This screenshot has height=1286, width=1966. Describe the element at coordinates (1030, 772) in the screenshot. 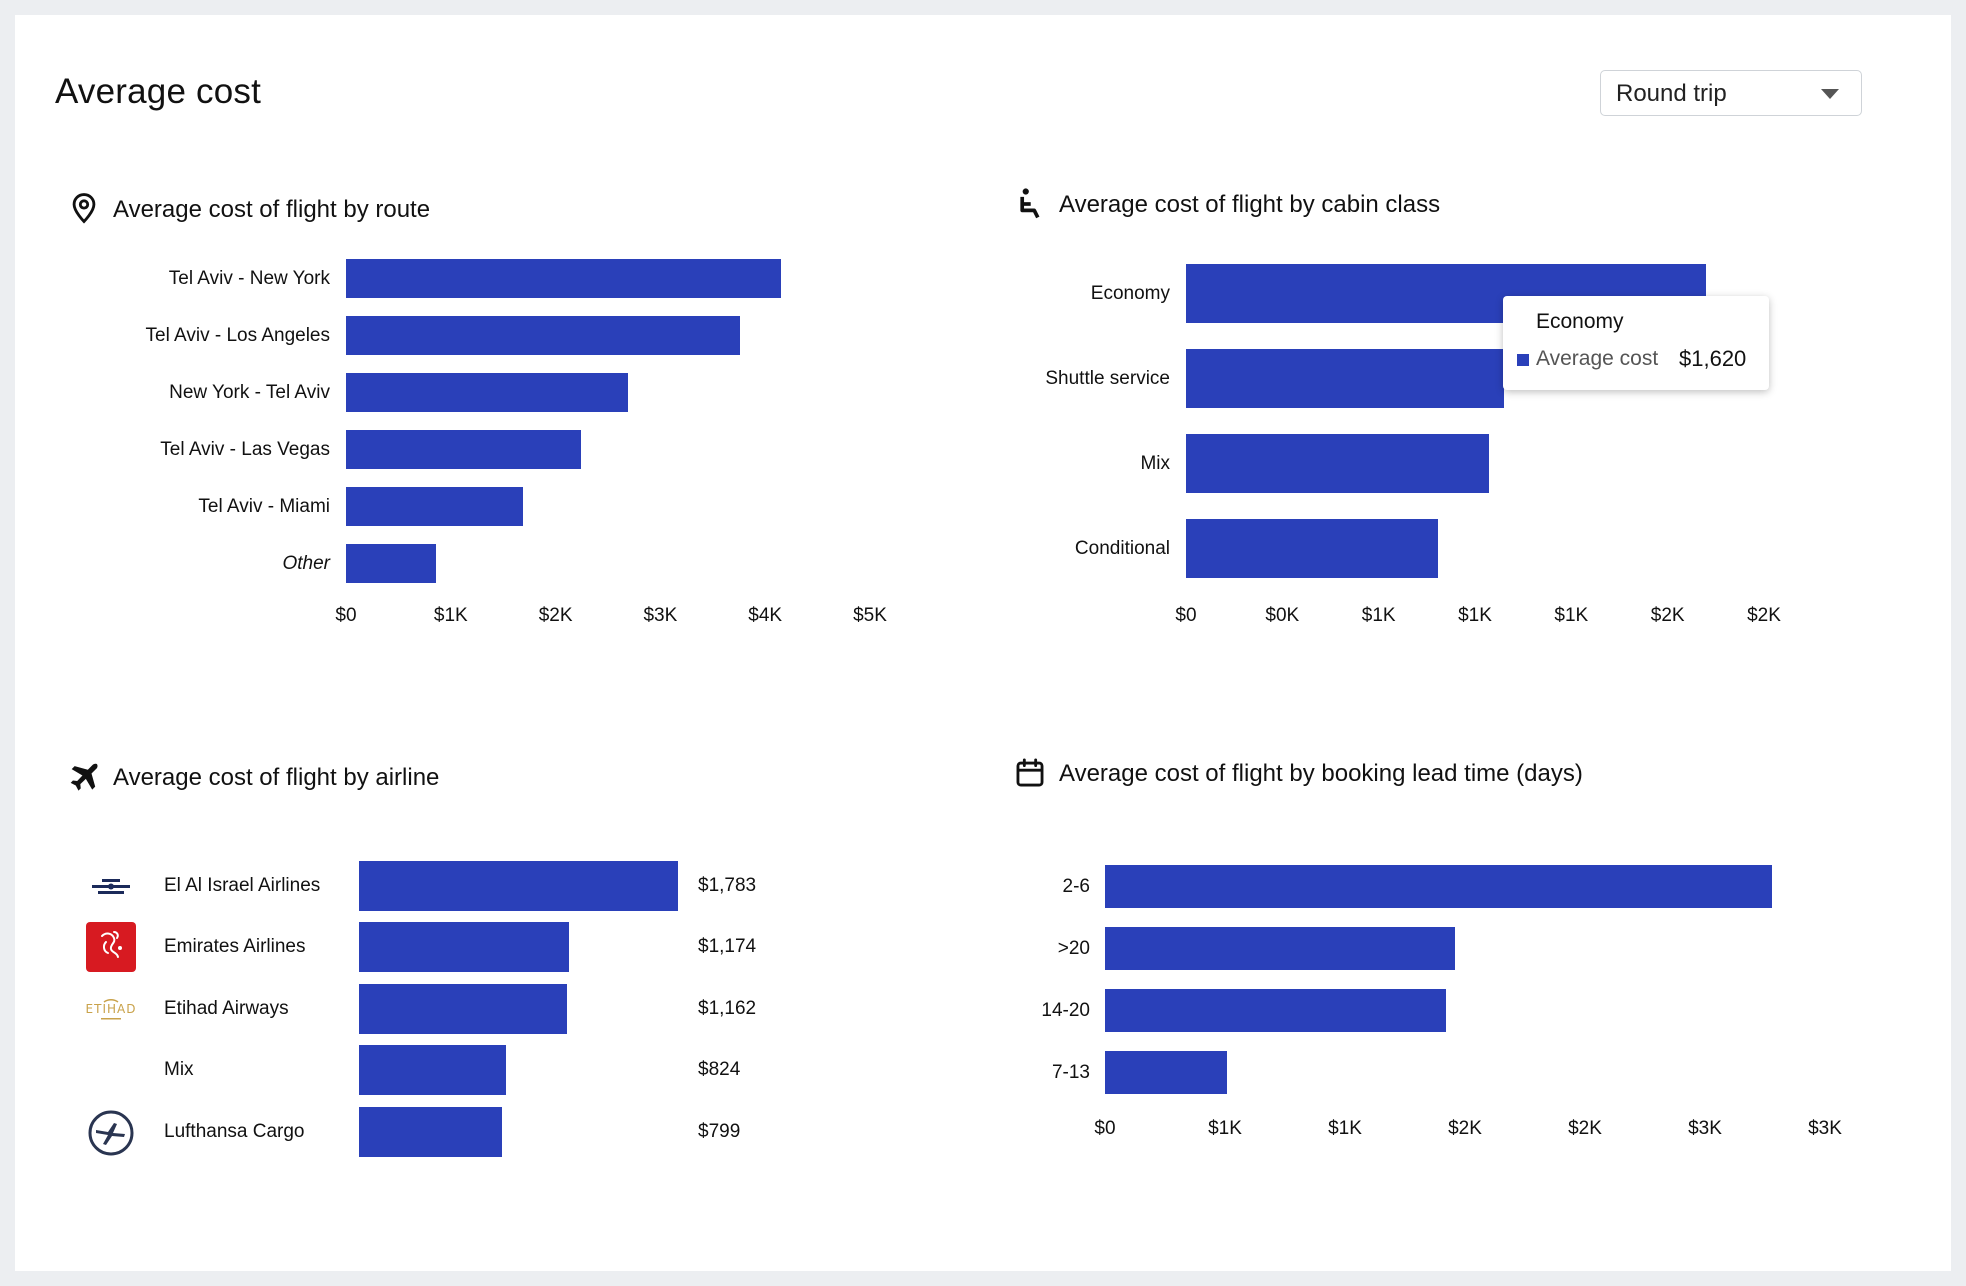

I see `calendar-icon` at that location.